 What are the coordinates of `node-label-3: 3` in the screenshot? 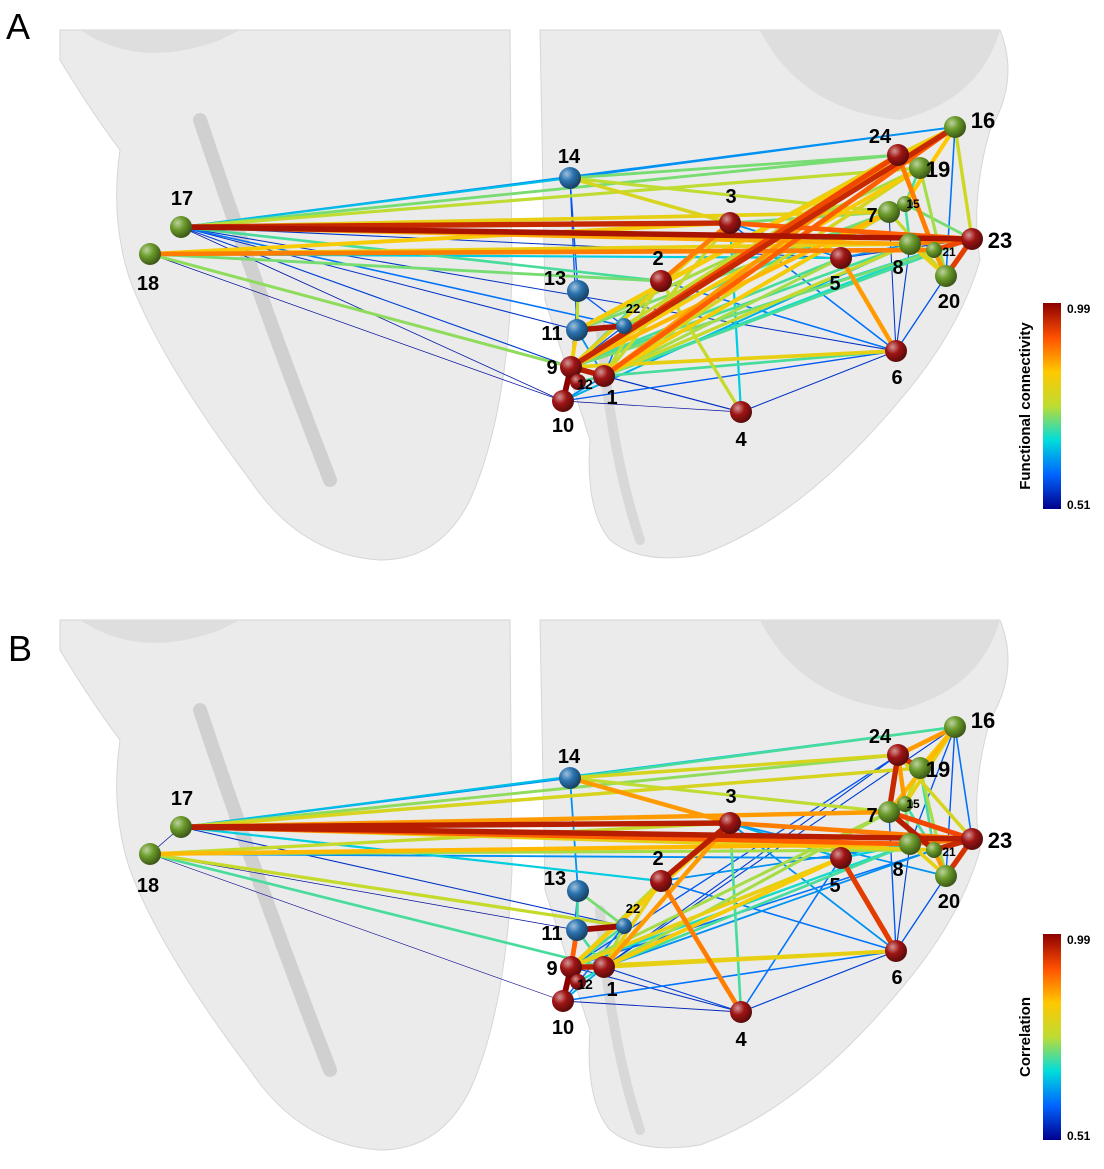 It's located at (730, 197).